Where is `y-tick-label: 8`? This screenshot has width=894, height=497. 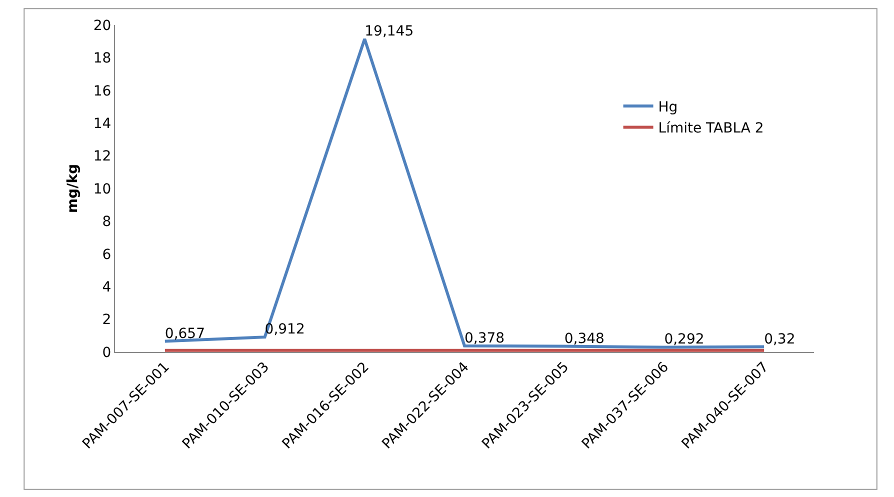
y-tick-label: 8 is located at coordinates (107, 222).